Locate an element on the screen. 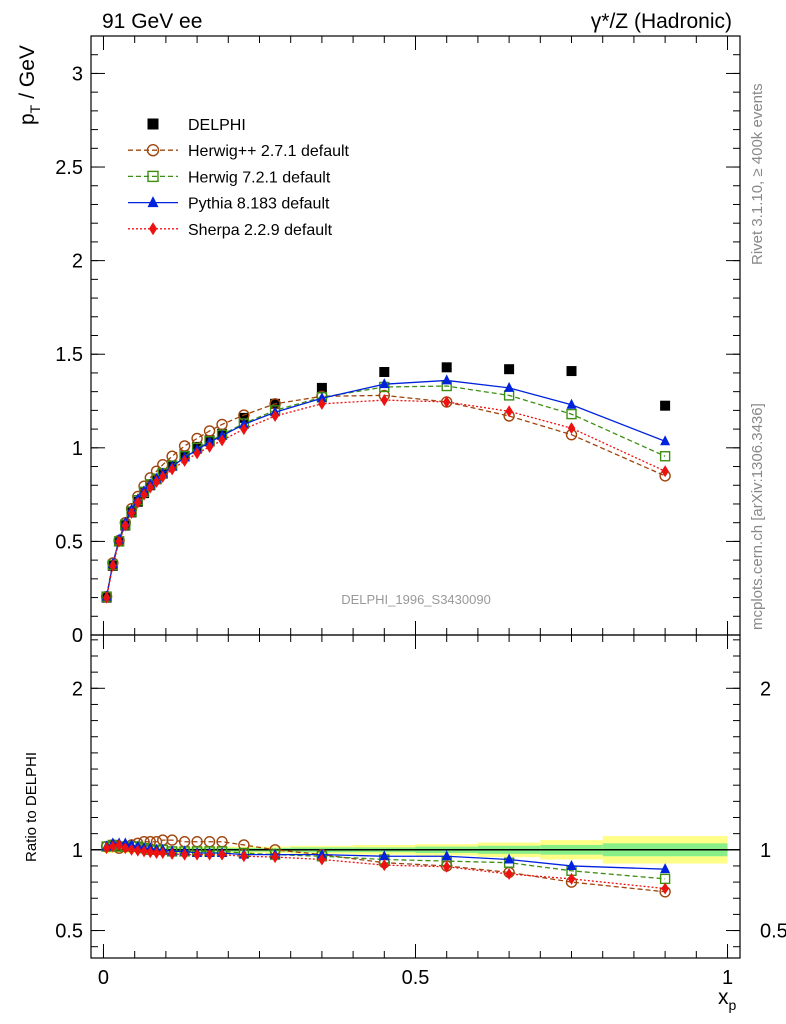 The image size is (786, 1024). legend-entry-pythia: Pythia 8.183 default is located at coordinates (229, 204).